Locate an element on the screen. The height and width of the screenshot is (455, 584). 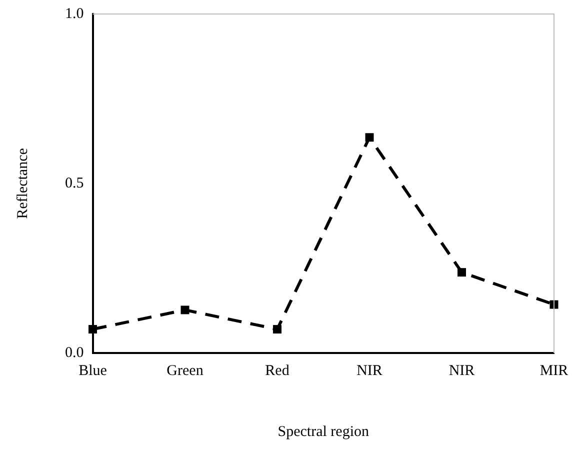
y-tick-label: 0.0 is located at coordinates (74, 352).